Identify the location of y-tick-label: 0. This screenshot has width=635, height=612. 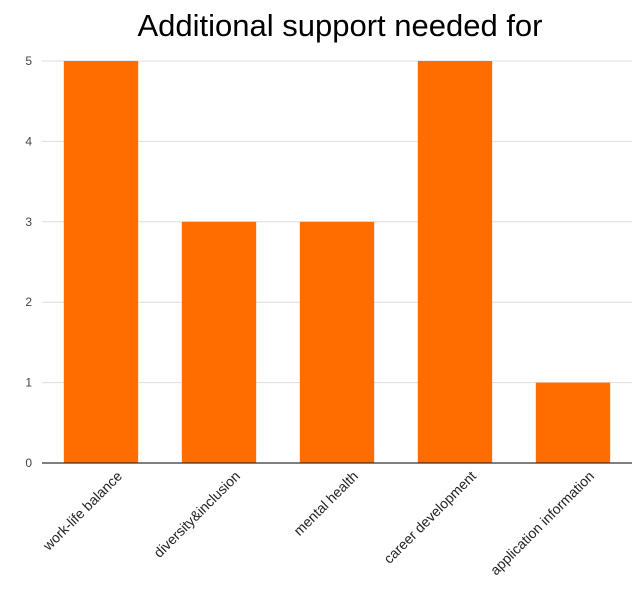
(28, 463).